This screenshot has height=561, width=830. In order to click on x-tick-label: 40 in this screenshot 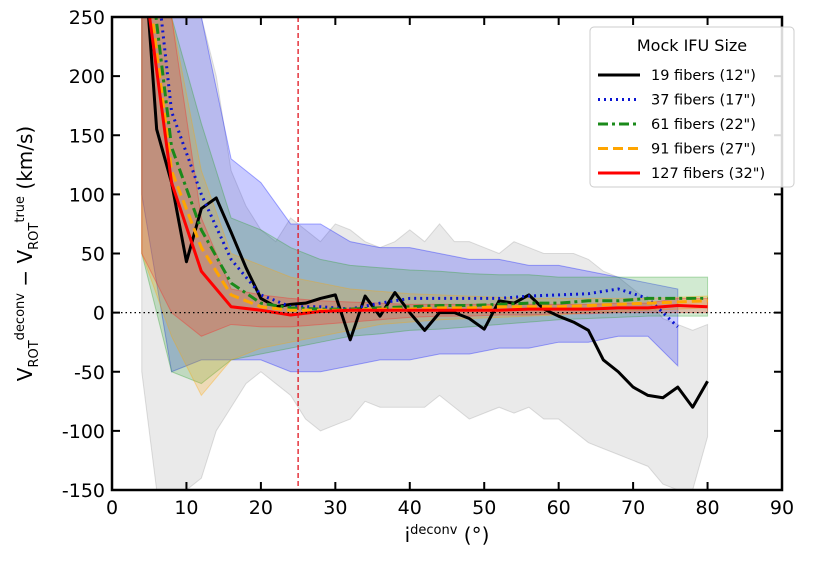, I will do `click(410, 508)`.